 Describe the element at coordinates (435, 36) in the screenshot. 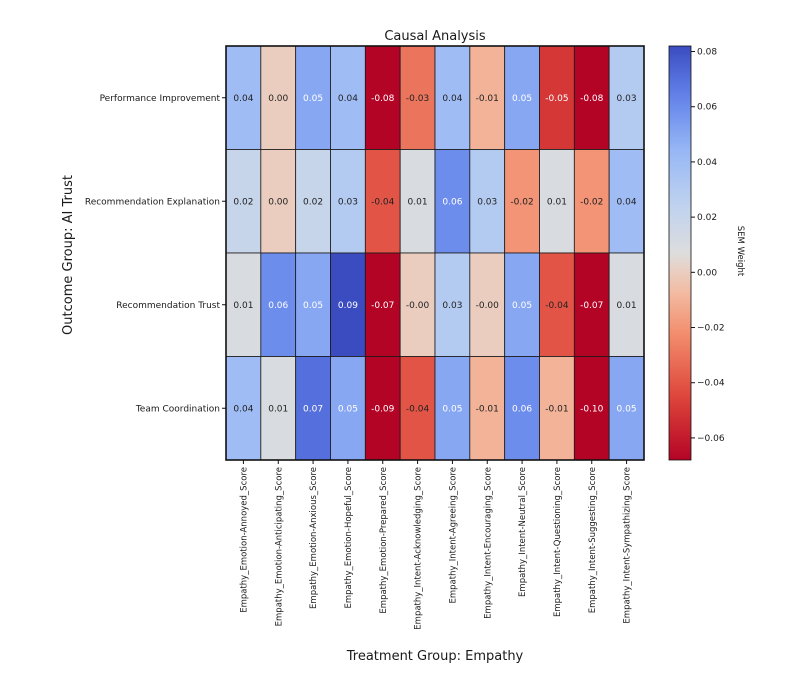

I see `chart-title: Causal Analysis` at that location.